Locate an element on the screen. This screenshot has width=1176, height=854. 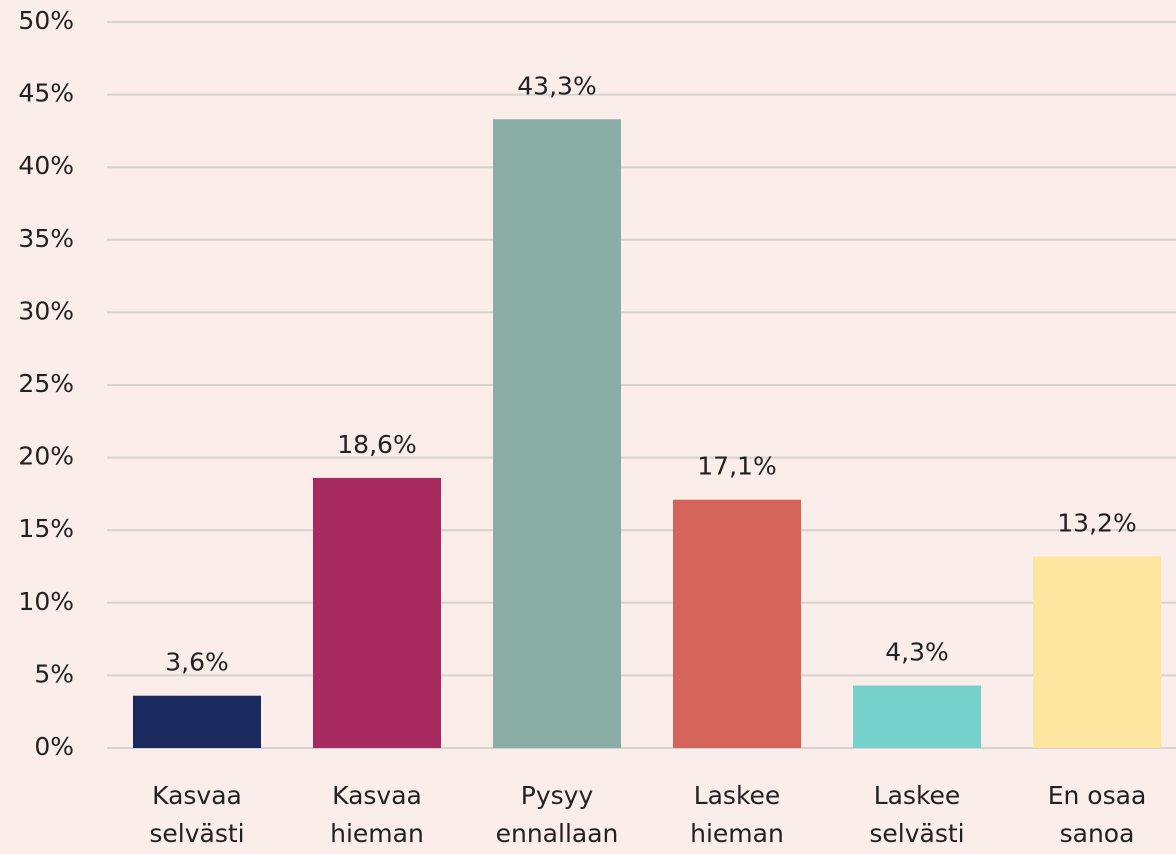
y-tick-label: 30% is located at coordinates (46, 310).